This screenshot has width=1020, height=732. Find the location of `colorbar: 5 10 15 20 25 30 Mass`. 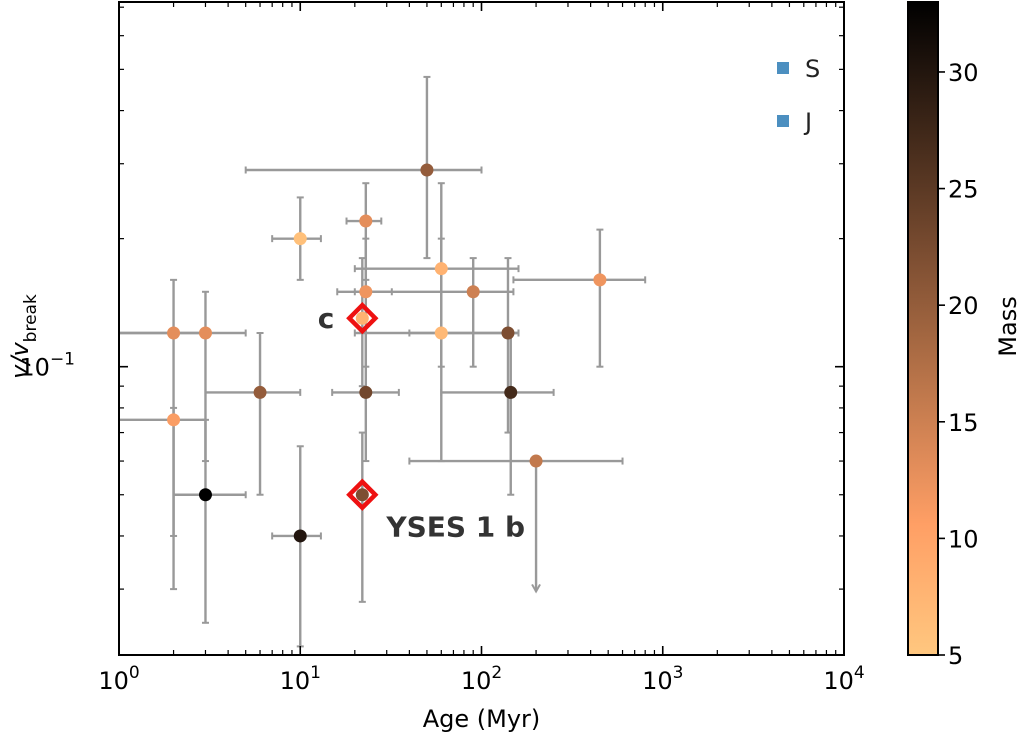

colorbar: 5 10 15 20 25 30 Mass is located at coordinates (963, 335).